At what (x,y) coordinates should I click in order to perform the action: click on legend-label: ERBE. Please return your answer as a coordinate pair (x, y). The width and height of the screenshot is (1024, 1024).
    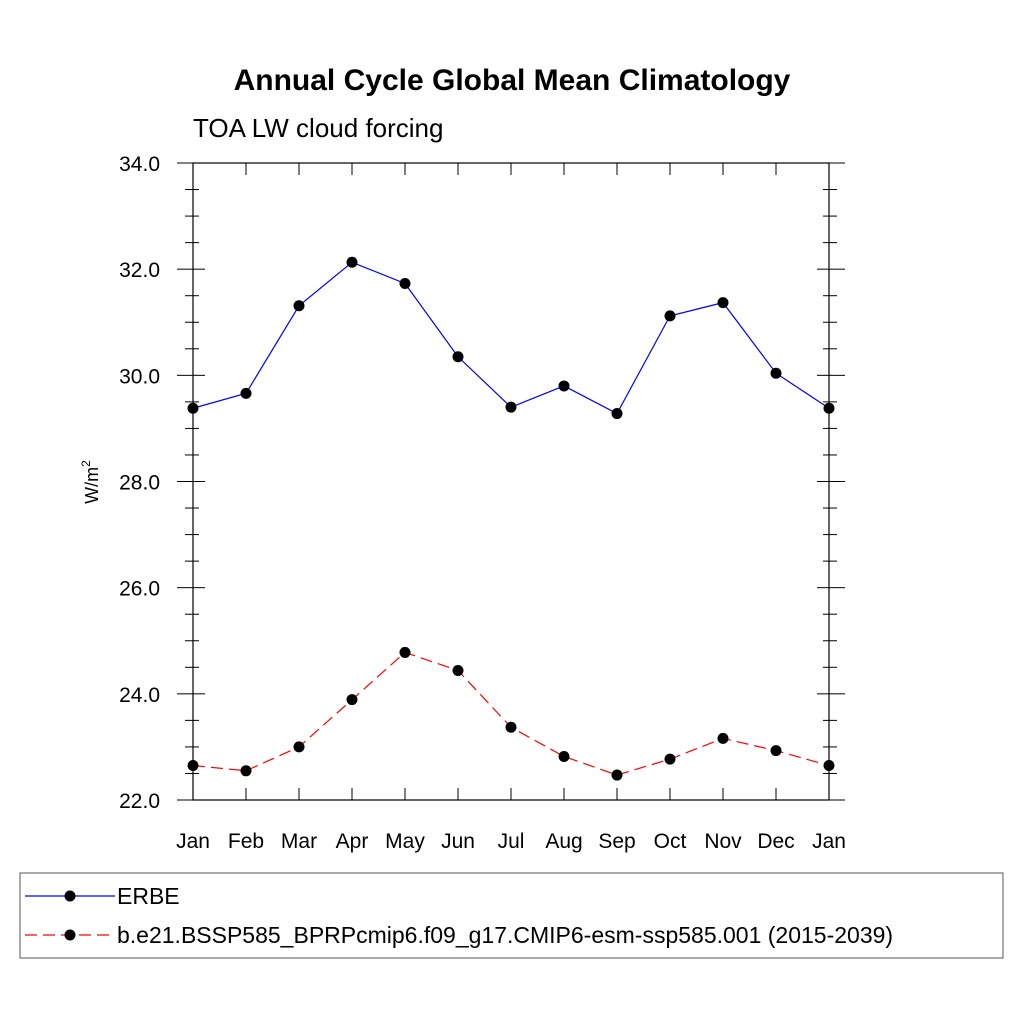
    Looking at the image, I should click on (148, 896).